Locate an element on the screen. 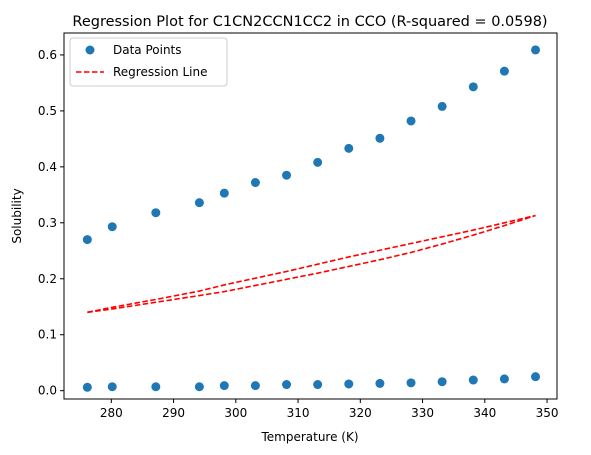  legend-box is located at coordinates (148, 62).